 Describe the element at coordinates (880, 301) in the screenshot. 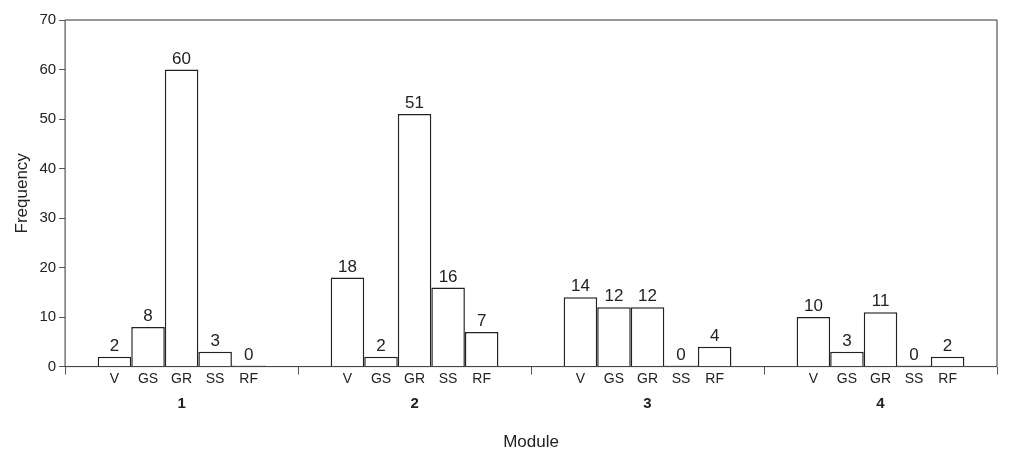

I see `data-label: 11` at that location.